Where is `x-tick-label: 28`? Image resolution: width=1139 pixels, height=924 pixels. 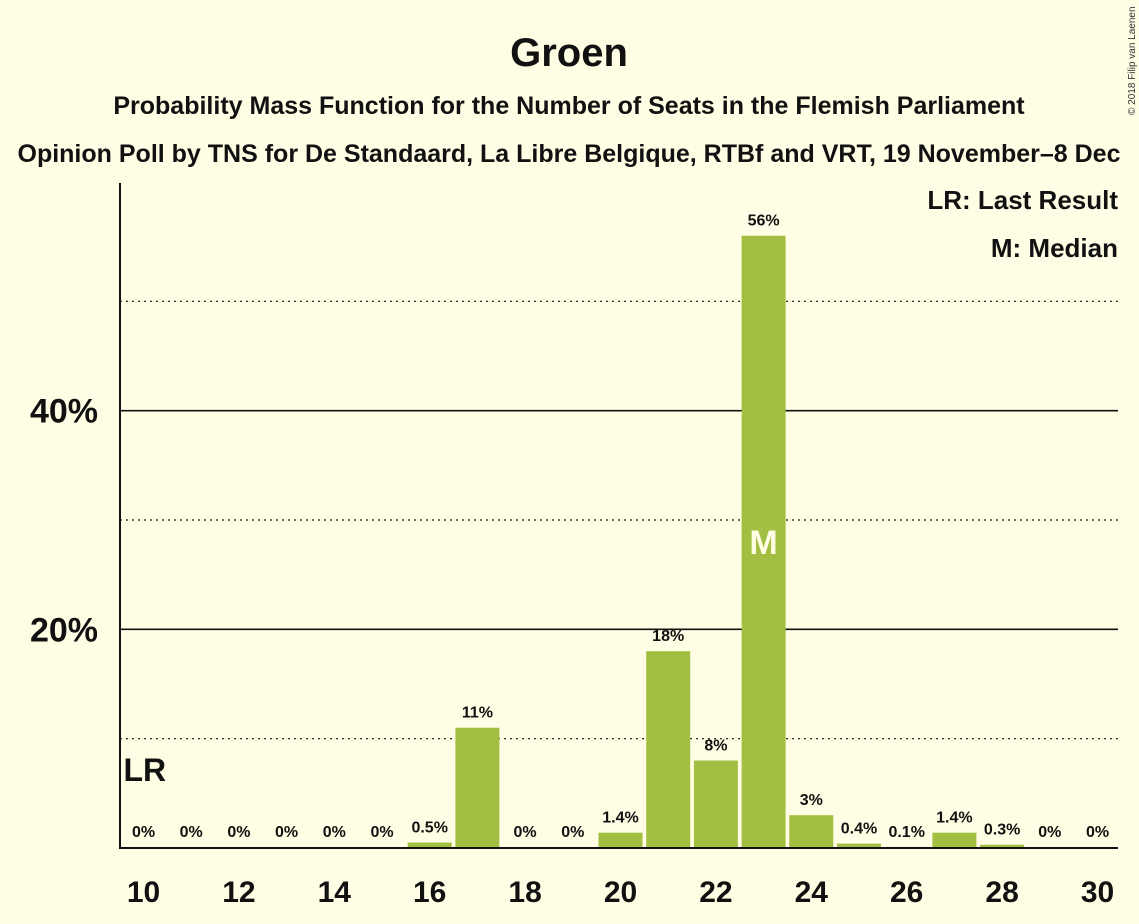 x-tick-label: 28 is located at coordinates (1001, 892).